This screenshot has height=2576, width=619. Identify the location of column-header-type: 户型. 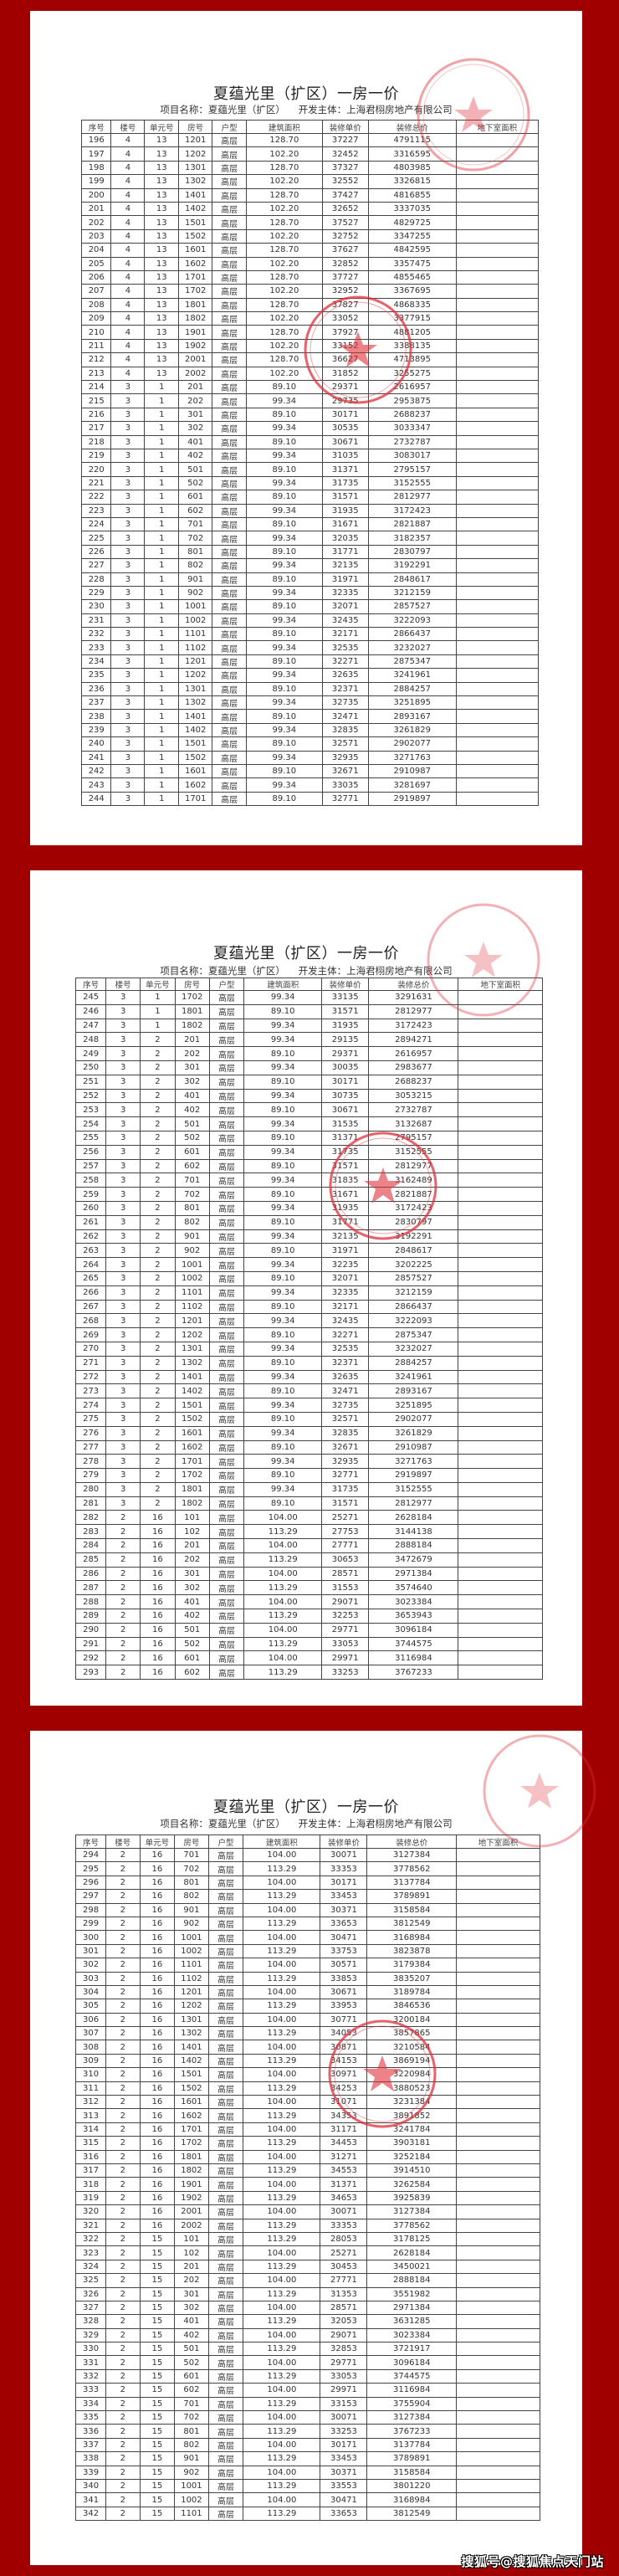
(230, 127).